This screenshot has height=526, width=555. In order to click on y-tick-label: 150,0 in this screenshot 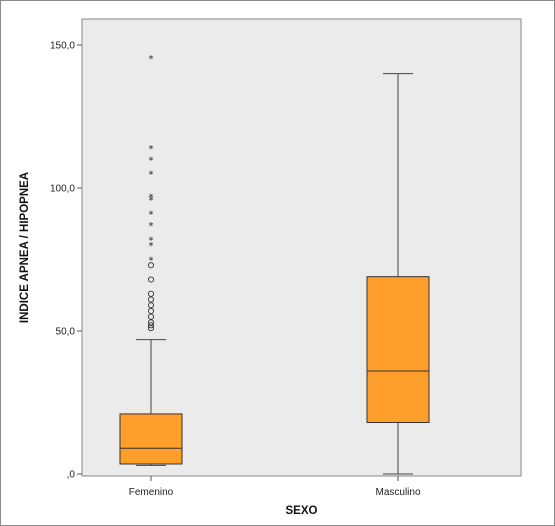, I will do `click(62, 46)`.